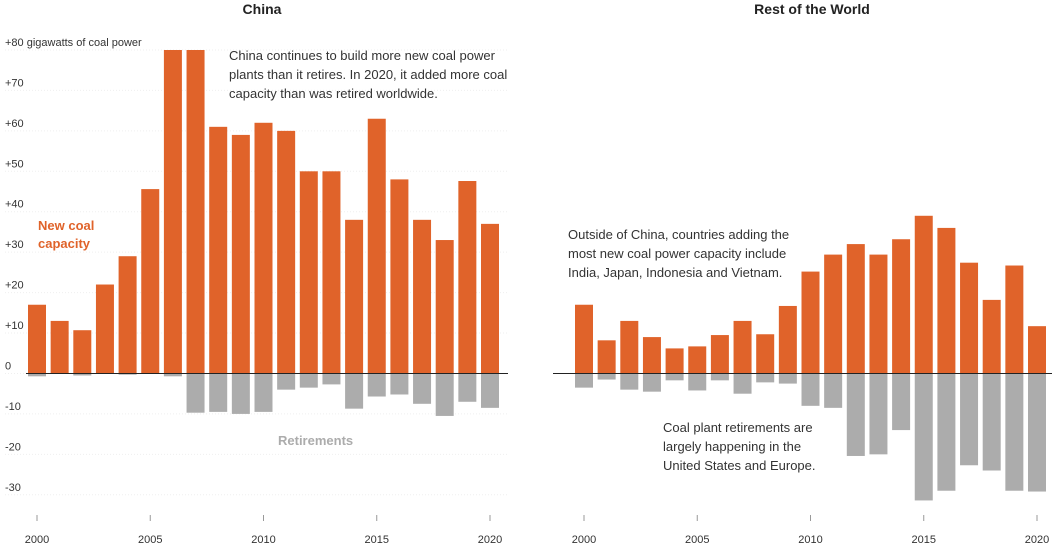  I want to click on y-tick-label: -30, so click(13, 488).